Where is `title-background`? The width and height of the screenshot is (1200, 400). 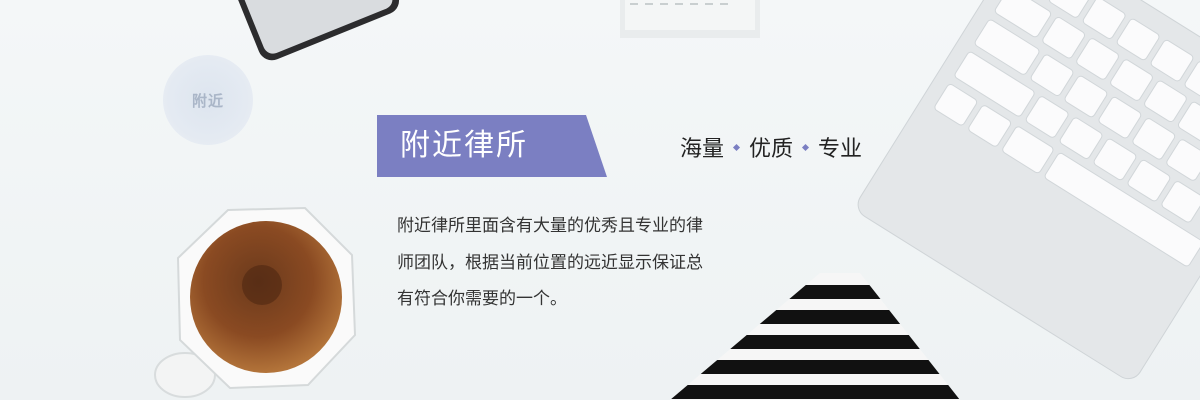 title-background is located at coordinates (492, 146).